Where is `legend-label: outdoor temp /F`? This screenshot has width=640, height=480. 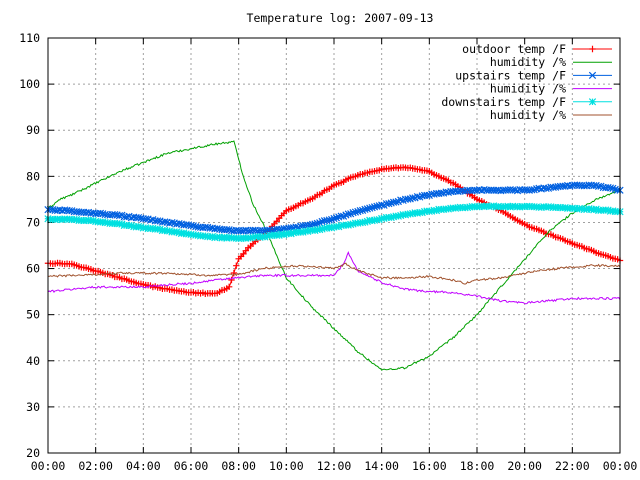
legend-label: outdoor temp /F is located at coordinates (514, 49).